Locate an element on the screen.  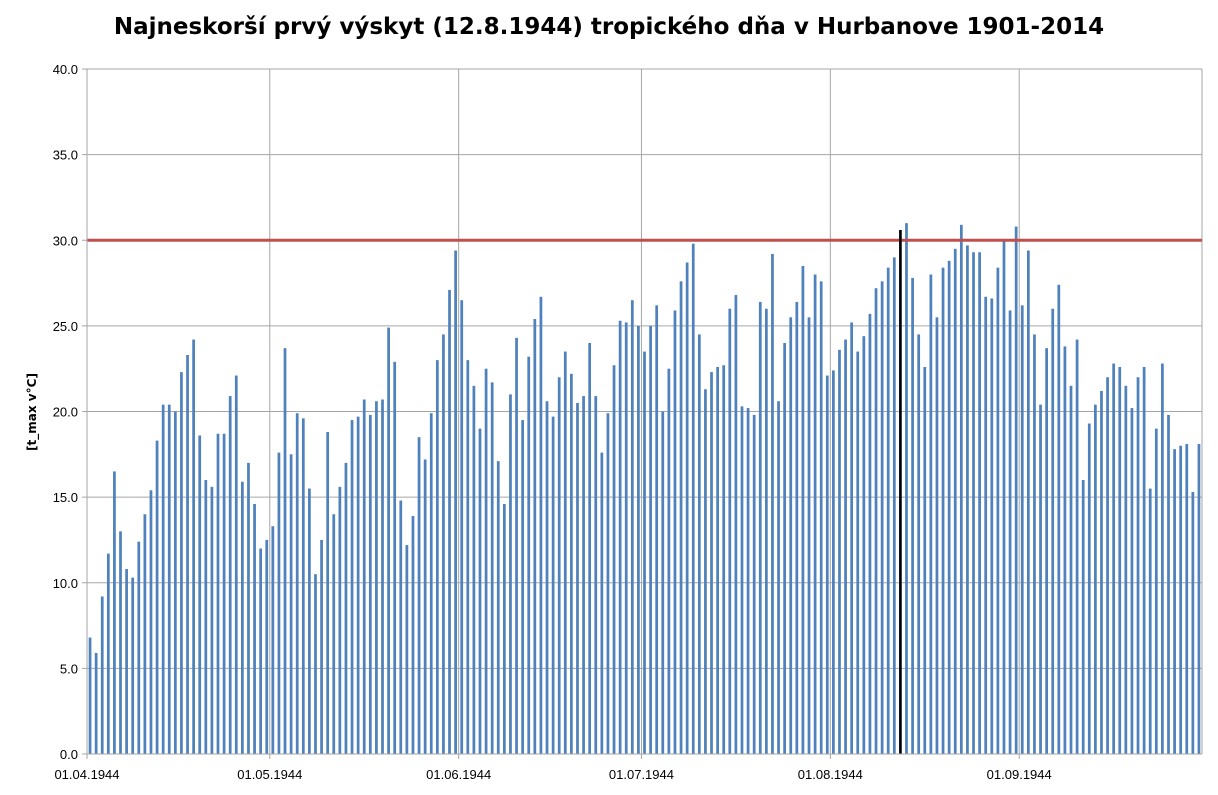
x-tick-label: 01.05.1944 is located at coordinates (269, 774).